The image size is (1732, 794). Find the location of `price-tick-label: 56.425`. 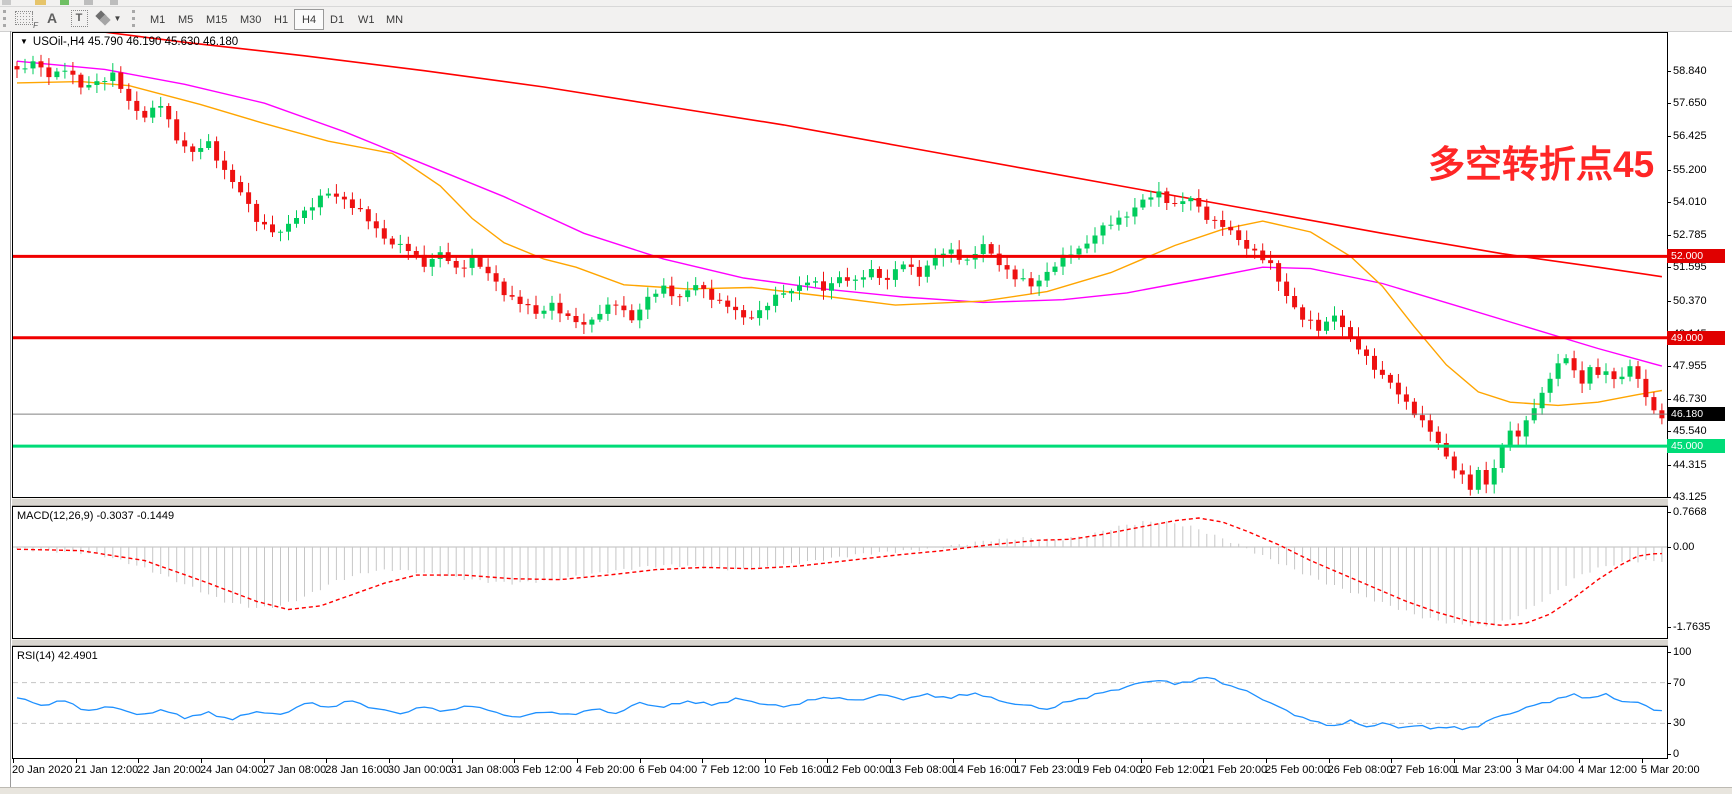

price-tick-label: 56.425 is located at coordinates (1690, 136).